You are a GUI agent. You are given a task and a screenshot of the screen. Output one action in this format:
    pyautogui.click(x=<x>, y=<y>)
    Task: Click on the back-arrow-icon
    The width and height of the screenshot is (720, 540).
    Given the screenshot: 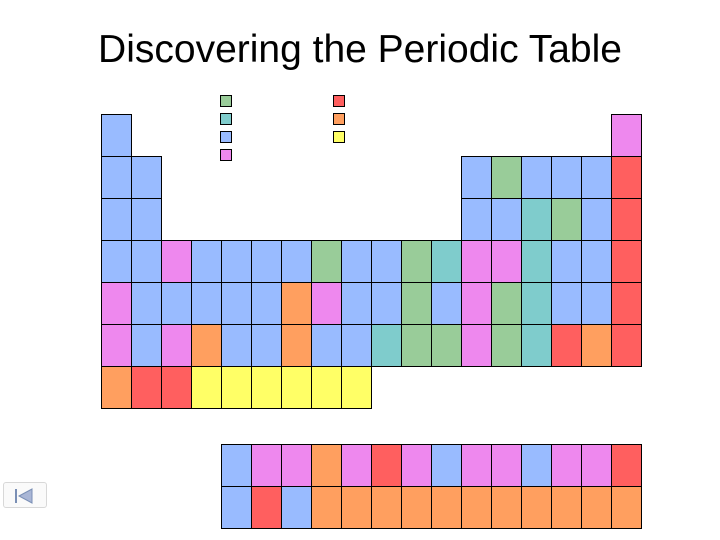 What is the action you would take?
    pyautogui.click(x=24, y=496)
    